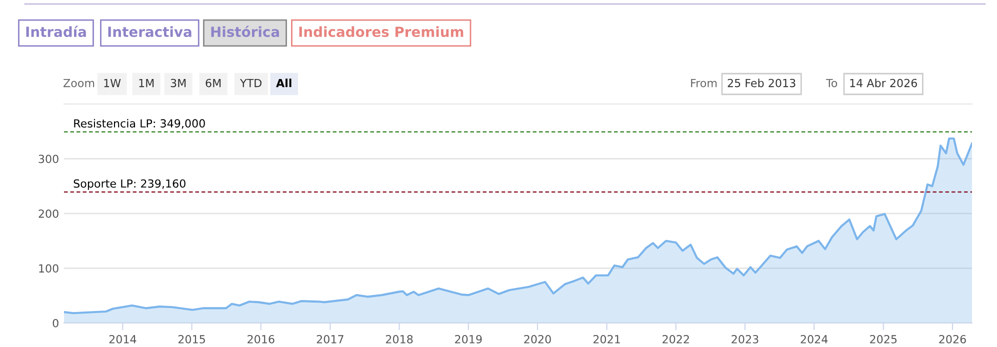 The height and width of the screenshot is (347, 997). What do you see at coordinates (251, 83) in the screenshot?
I see `text: YTD` at bounding box center [251, 83].